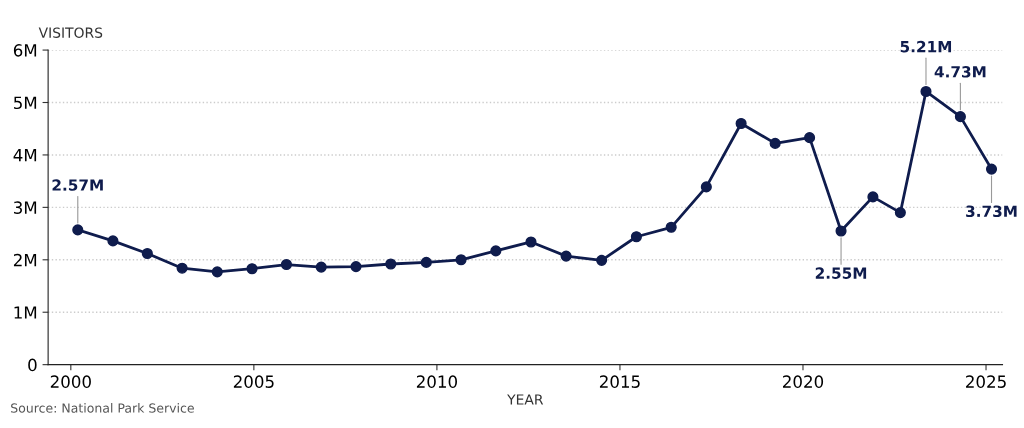  Describe the element at coordinates (619, 381) in the screenshot. I see `x-tick-label: 2015` at that location.